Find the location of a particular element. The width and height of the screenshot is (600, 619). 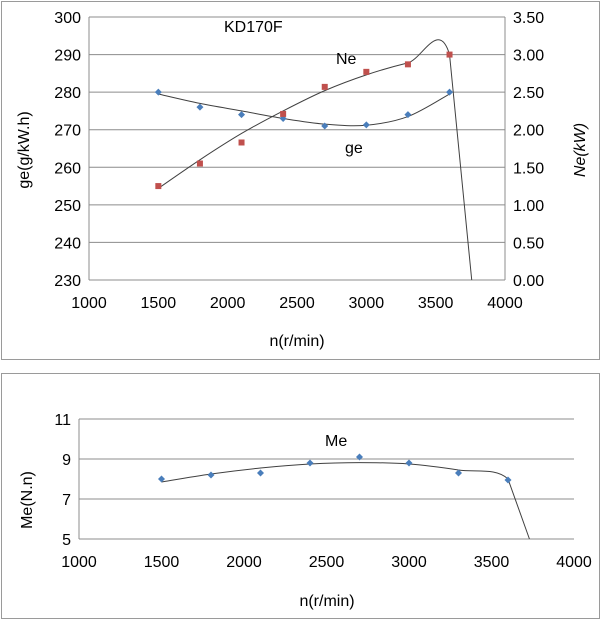

y-tick-label: 300 is located at coordinates (67, 18).